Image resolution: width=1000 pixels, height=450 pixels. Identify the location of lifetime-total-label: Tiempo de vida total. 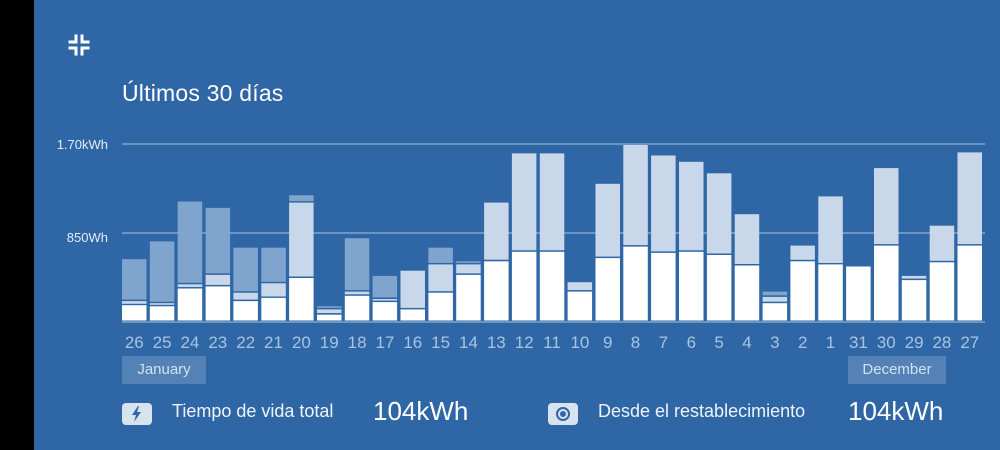
(253, 411).